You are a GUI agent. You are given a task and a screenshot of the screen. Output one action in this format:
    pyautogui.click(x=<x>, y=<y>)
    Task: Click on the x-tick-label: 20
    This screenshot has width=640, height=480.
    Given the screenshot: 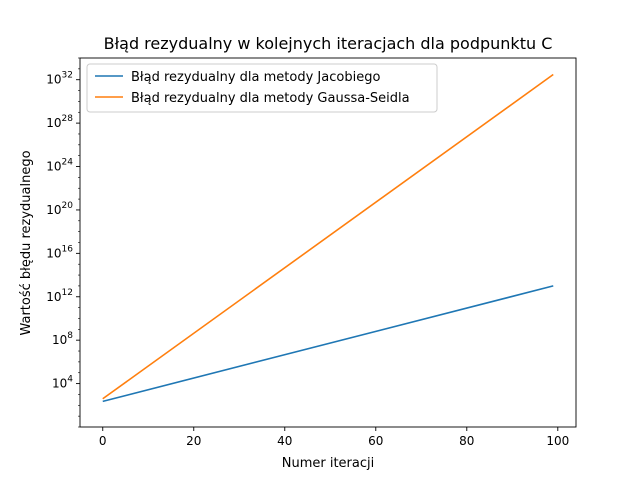 What is the action you would take?
    pyautogui.click(x=193, y=441)
    